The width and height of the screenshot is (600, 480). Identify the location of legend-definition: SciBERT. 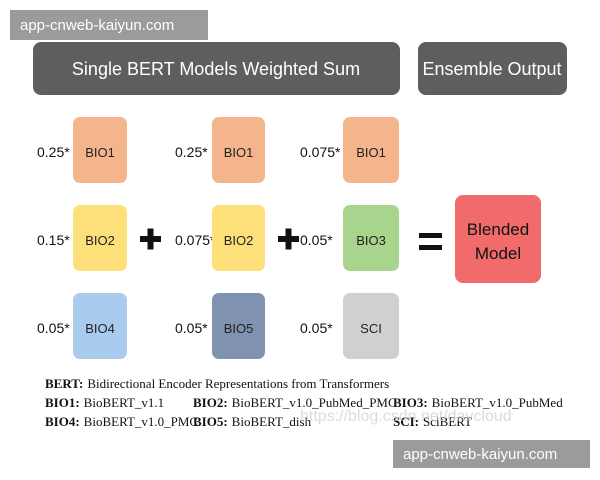
(447, 421).